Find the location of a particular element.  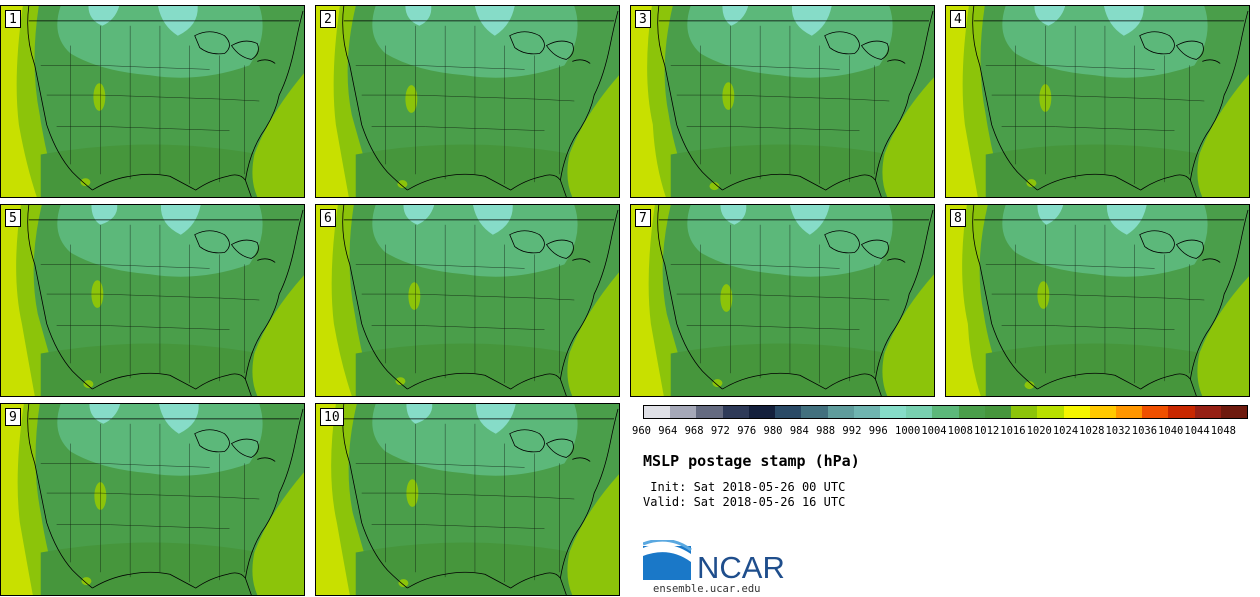

ensemble-member-panel: 10 is located at coordinates (467, 499).